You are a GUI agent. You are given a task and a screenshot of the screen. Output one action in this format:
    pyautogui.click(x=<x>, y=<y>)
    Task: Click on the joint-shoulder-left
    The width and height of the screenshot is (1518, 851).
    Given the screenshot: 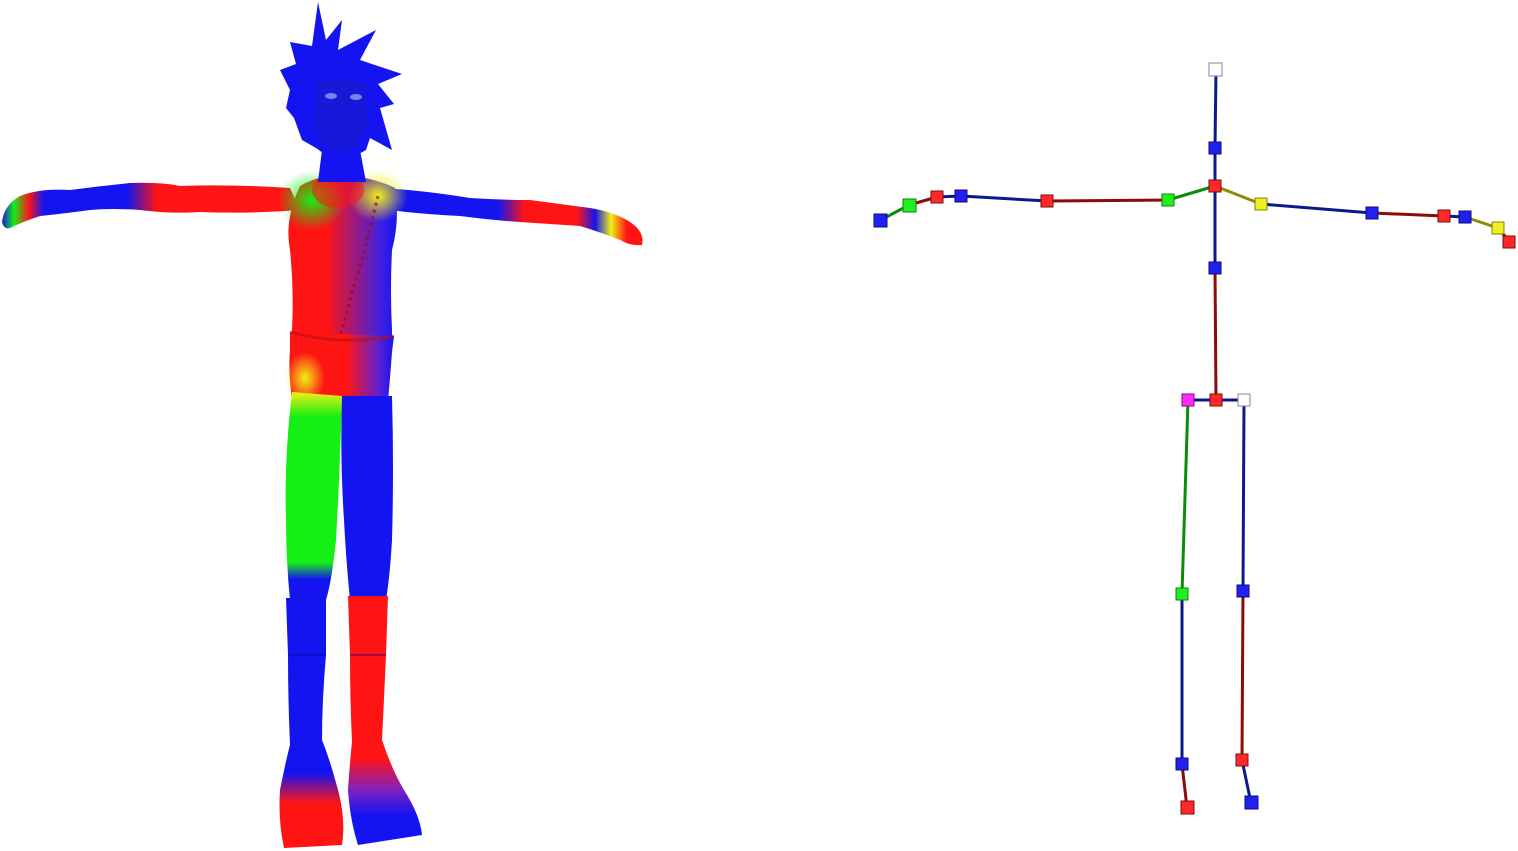 What is the action you would take?
    pyautogui.click(x=1047, y=201)
    